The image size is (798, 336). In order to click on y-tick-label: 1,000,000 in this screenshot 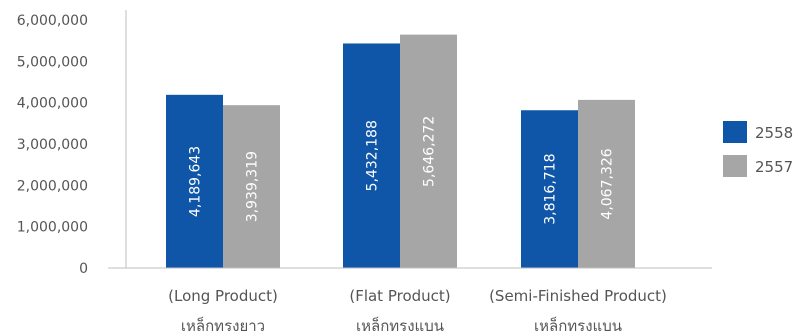, I will do `click(52, 228)`.